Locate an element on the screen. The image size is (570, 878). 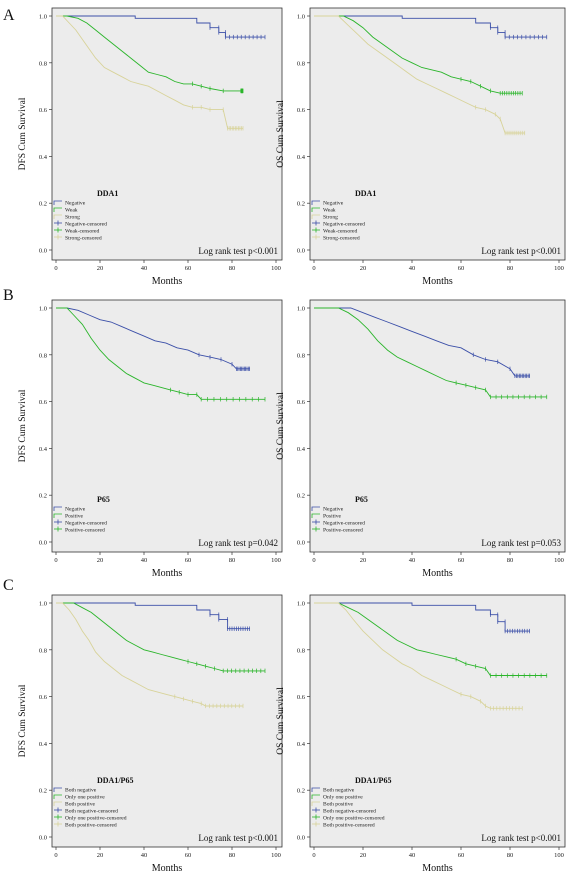
legend-entry: Only one positive is located at coordinates (85, 798).